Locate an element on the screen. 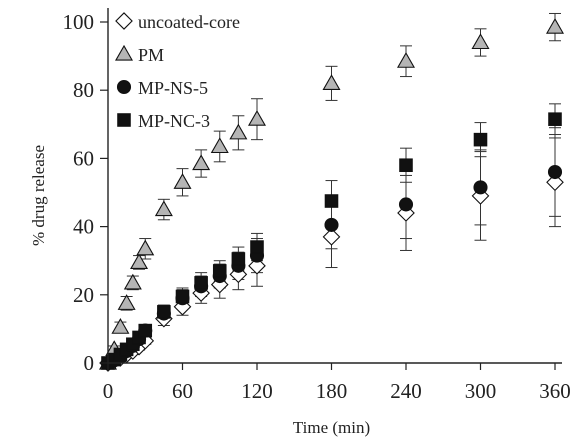  y-tick-label: 0 is located at coordinates (89, 363).